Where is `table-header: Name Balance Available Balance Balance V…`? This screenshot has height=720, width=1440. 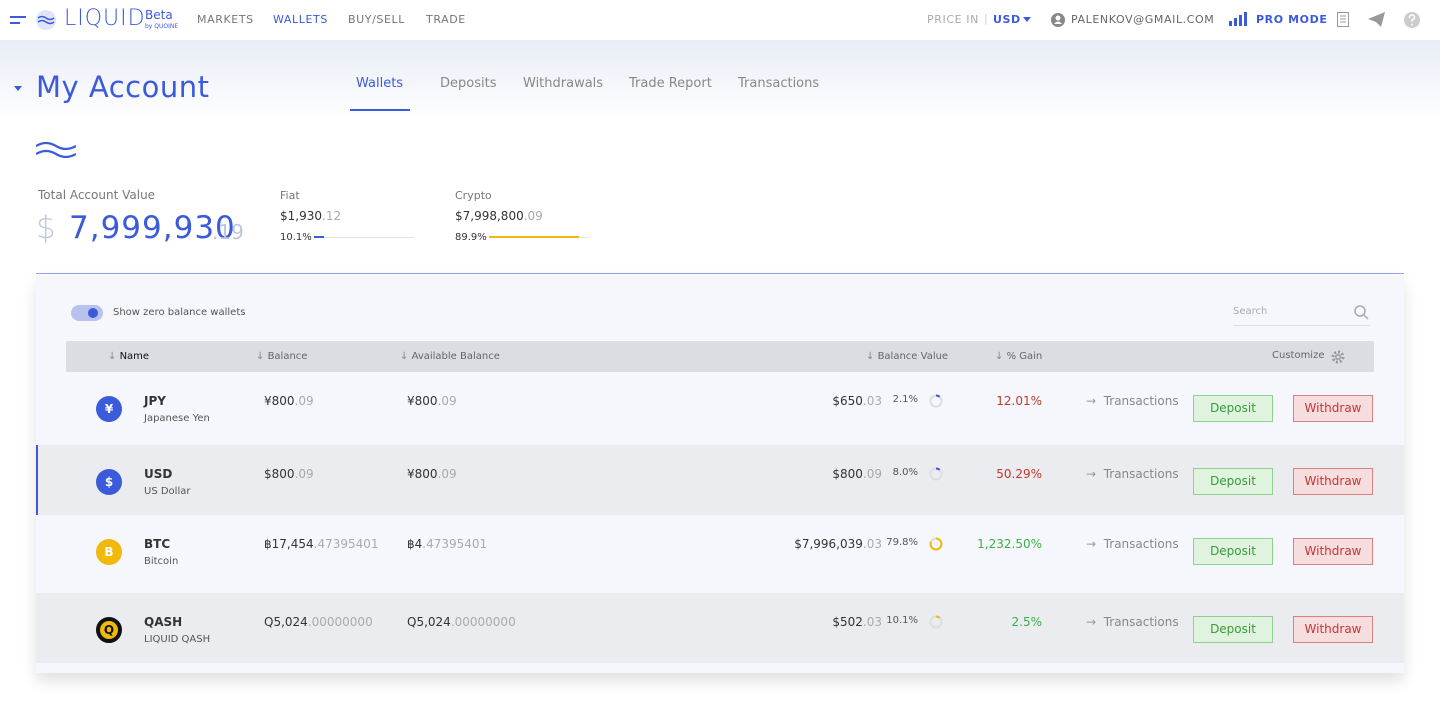 table-header: Name Balance Available Balance Balance V… is located at coordinates (720, 356).